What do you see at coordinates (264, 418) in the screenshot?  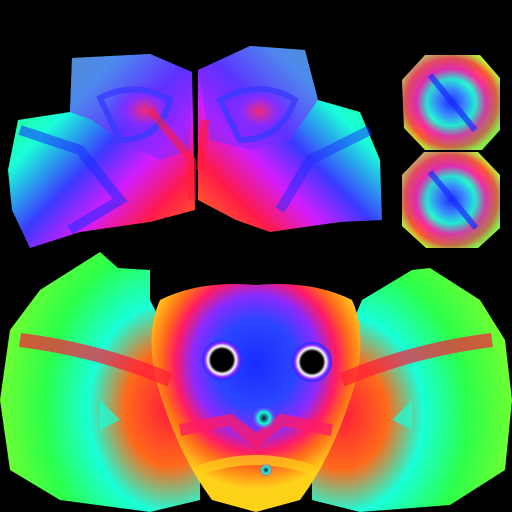 I see `nose-mark` at bounding box center [264, 418].